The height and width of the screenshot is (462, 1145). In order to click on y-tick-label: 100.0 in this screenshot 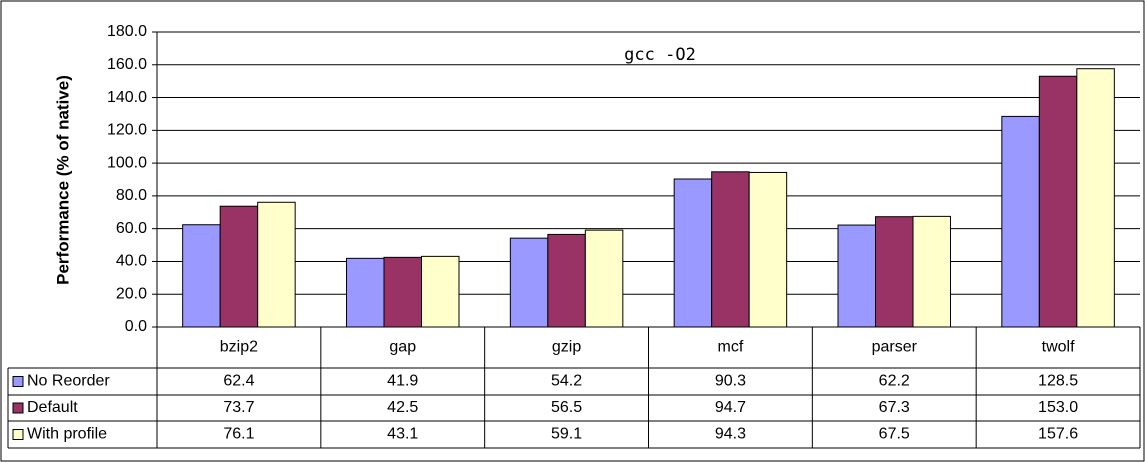, I will do `click(127, 162)`.